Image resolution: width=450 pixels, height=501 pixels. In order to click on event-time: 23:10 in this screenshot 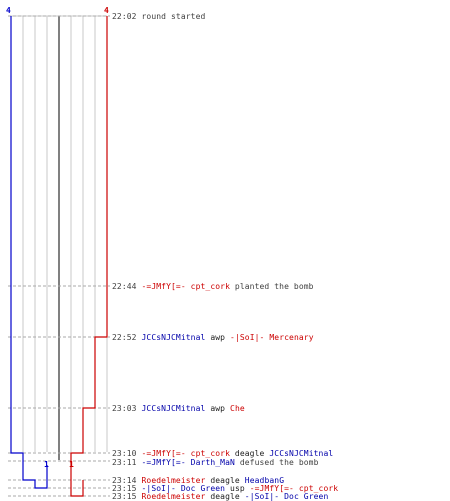, I will do `click(124, 453)`.